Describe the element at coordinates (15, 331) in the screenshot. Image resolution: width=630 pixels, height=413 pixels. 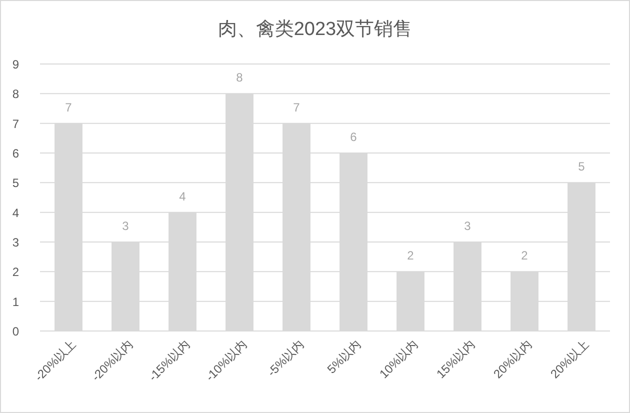
I see `y-tick-label: 0` at that location.